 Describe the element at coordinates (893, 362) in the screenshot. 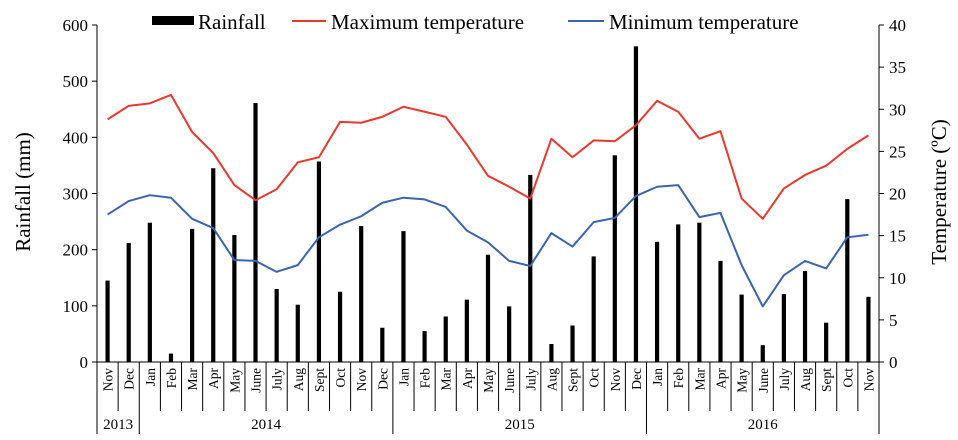

I see `y-right-tick-label: 0` at that location.